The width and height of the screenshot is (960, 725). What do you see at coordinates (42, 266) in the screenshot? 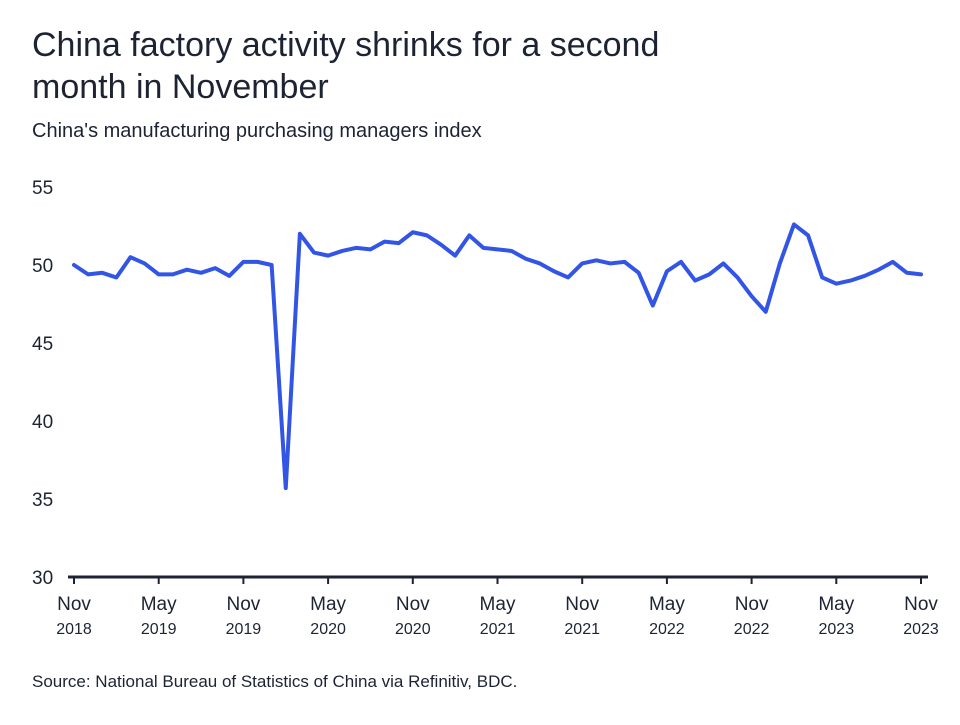
I see `y-tick-label: 50` at bounding box center [42, 266].